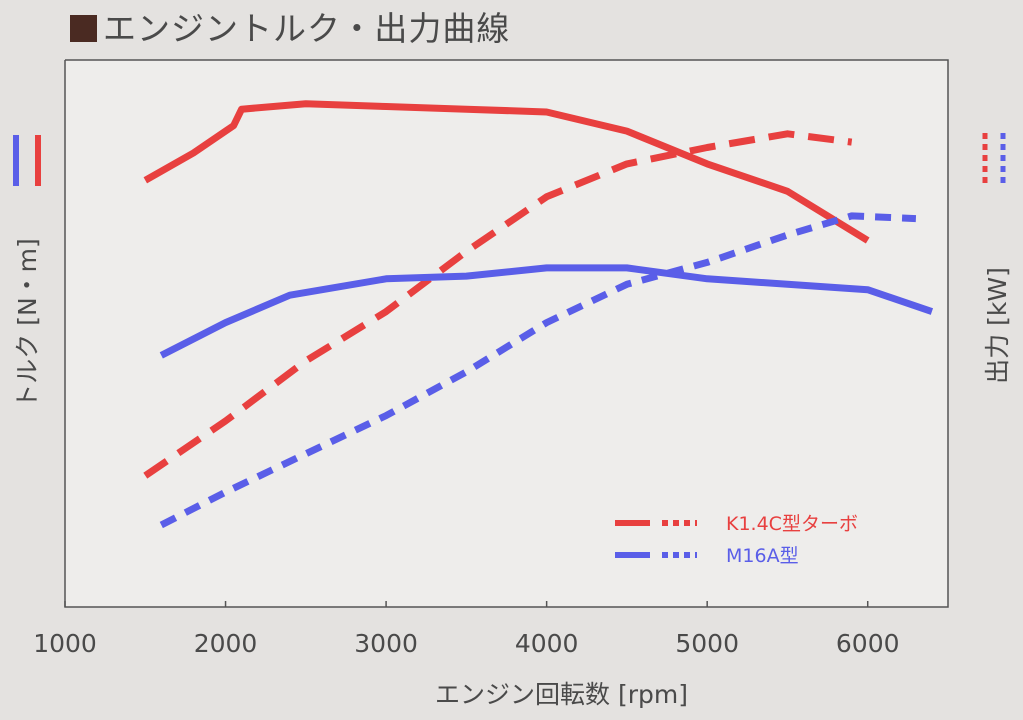 The image size is (1023, 720). I want to click on legend-m16a-label: M16A型, so click(762, 556).